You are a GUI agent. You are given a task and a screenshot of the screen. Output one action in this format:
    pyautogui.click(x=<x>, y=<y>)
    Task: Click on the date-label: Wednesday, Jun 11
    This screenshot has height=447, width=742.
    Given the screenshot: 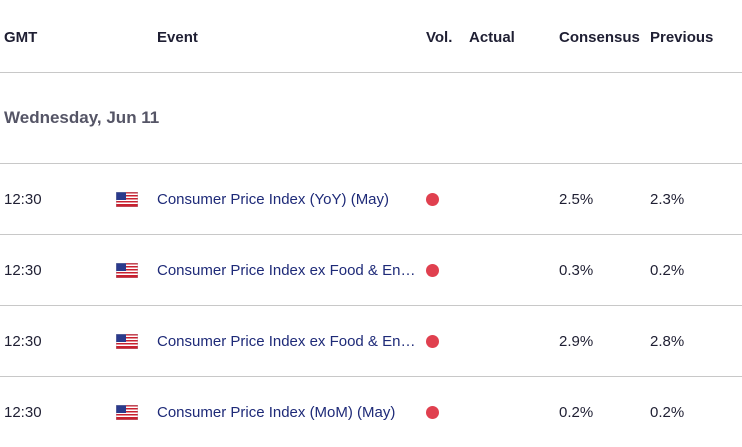 What is the action you would take?
    pyautogui.click(x=82, y=117)
    